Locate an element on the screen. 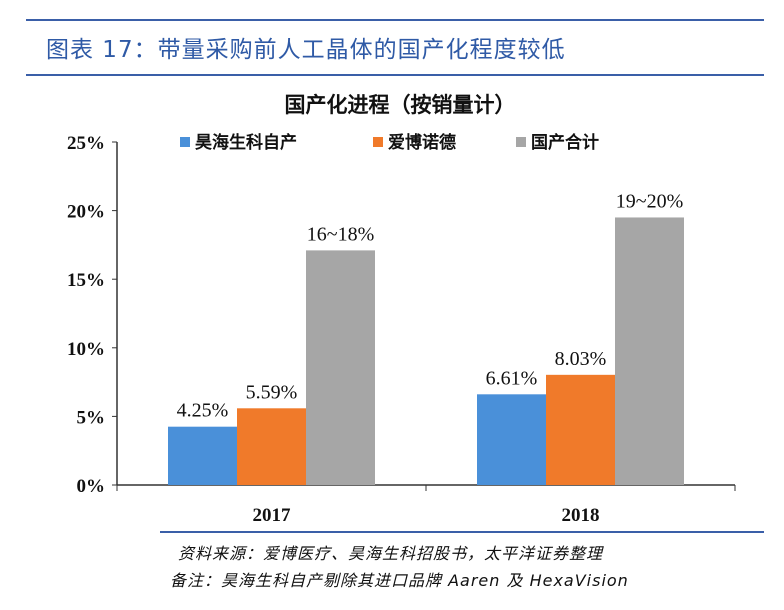 The height and width of the screenshot is (610, 784). chart-title: 国产化进程（按销量计） is located at coordinates (400, 105).